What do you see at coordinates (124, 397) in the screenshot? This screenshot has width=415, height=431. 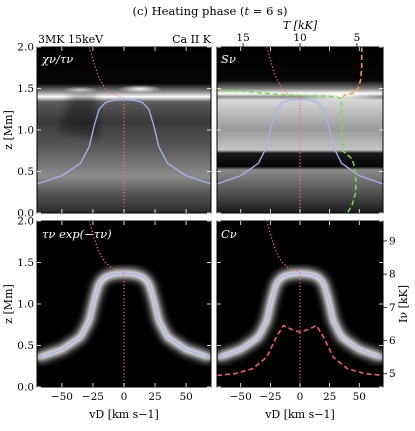 I see `xtick-label-bottom-left: 0` at bounding box center [124, 397].